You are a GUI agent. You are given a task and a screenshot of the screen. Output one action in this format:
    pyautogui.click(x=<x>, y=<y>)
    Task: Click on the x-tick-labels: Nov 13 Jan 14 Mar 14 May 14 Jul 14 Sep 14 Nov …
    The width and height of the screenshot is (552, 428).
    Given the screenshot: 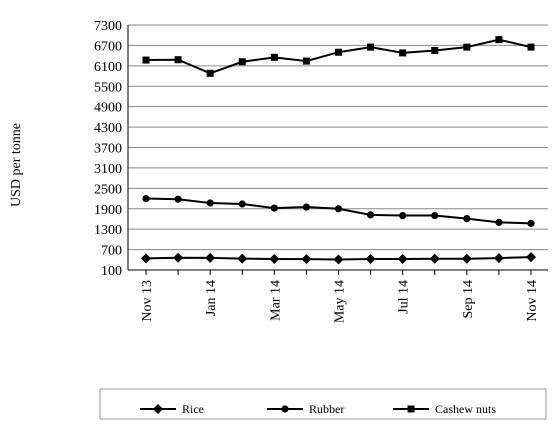 What is the action you would take?
    pyautogui.click(x=340, y=301)
    